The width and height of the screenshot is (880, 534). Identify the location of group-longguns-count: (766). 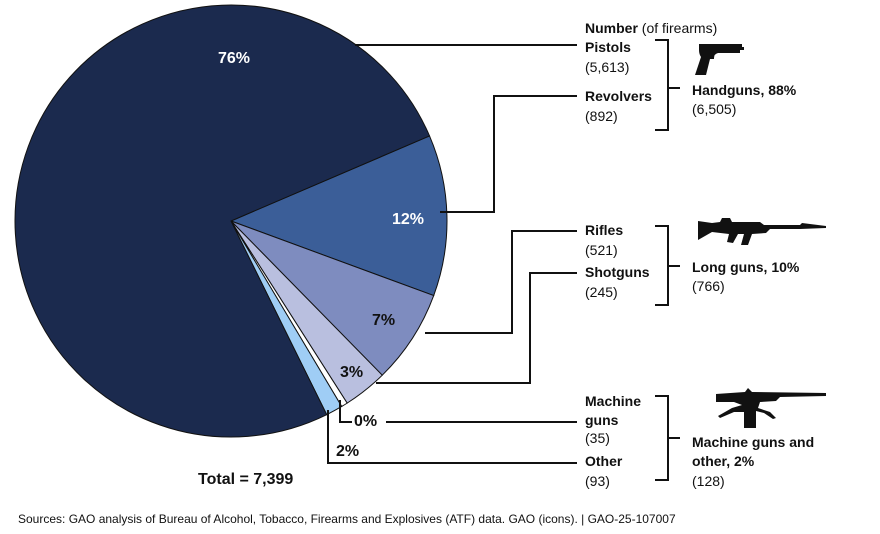
(708, 286).